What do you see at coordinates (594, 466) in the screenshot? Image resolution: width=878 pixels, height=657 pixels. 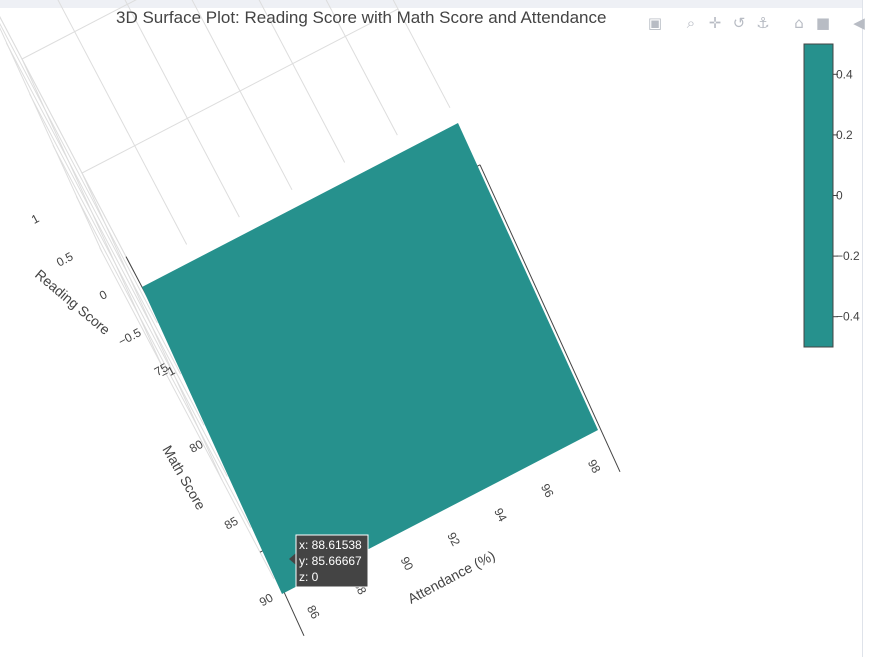 I see `x-tick-label: 98` at bounding box center [594, 466].